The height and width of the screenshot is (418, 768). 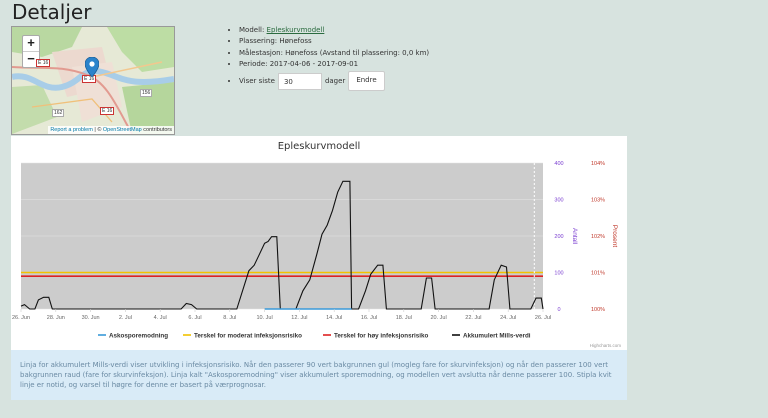 What do you see at coordinates (598, 201) in the screenshot?
I see `y-right-tick-label: 103%` at bounding box center [598, 201].